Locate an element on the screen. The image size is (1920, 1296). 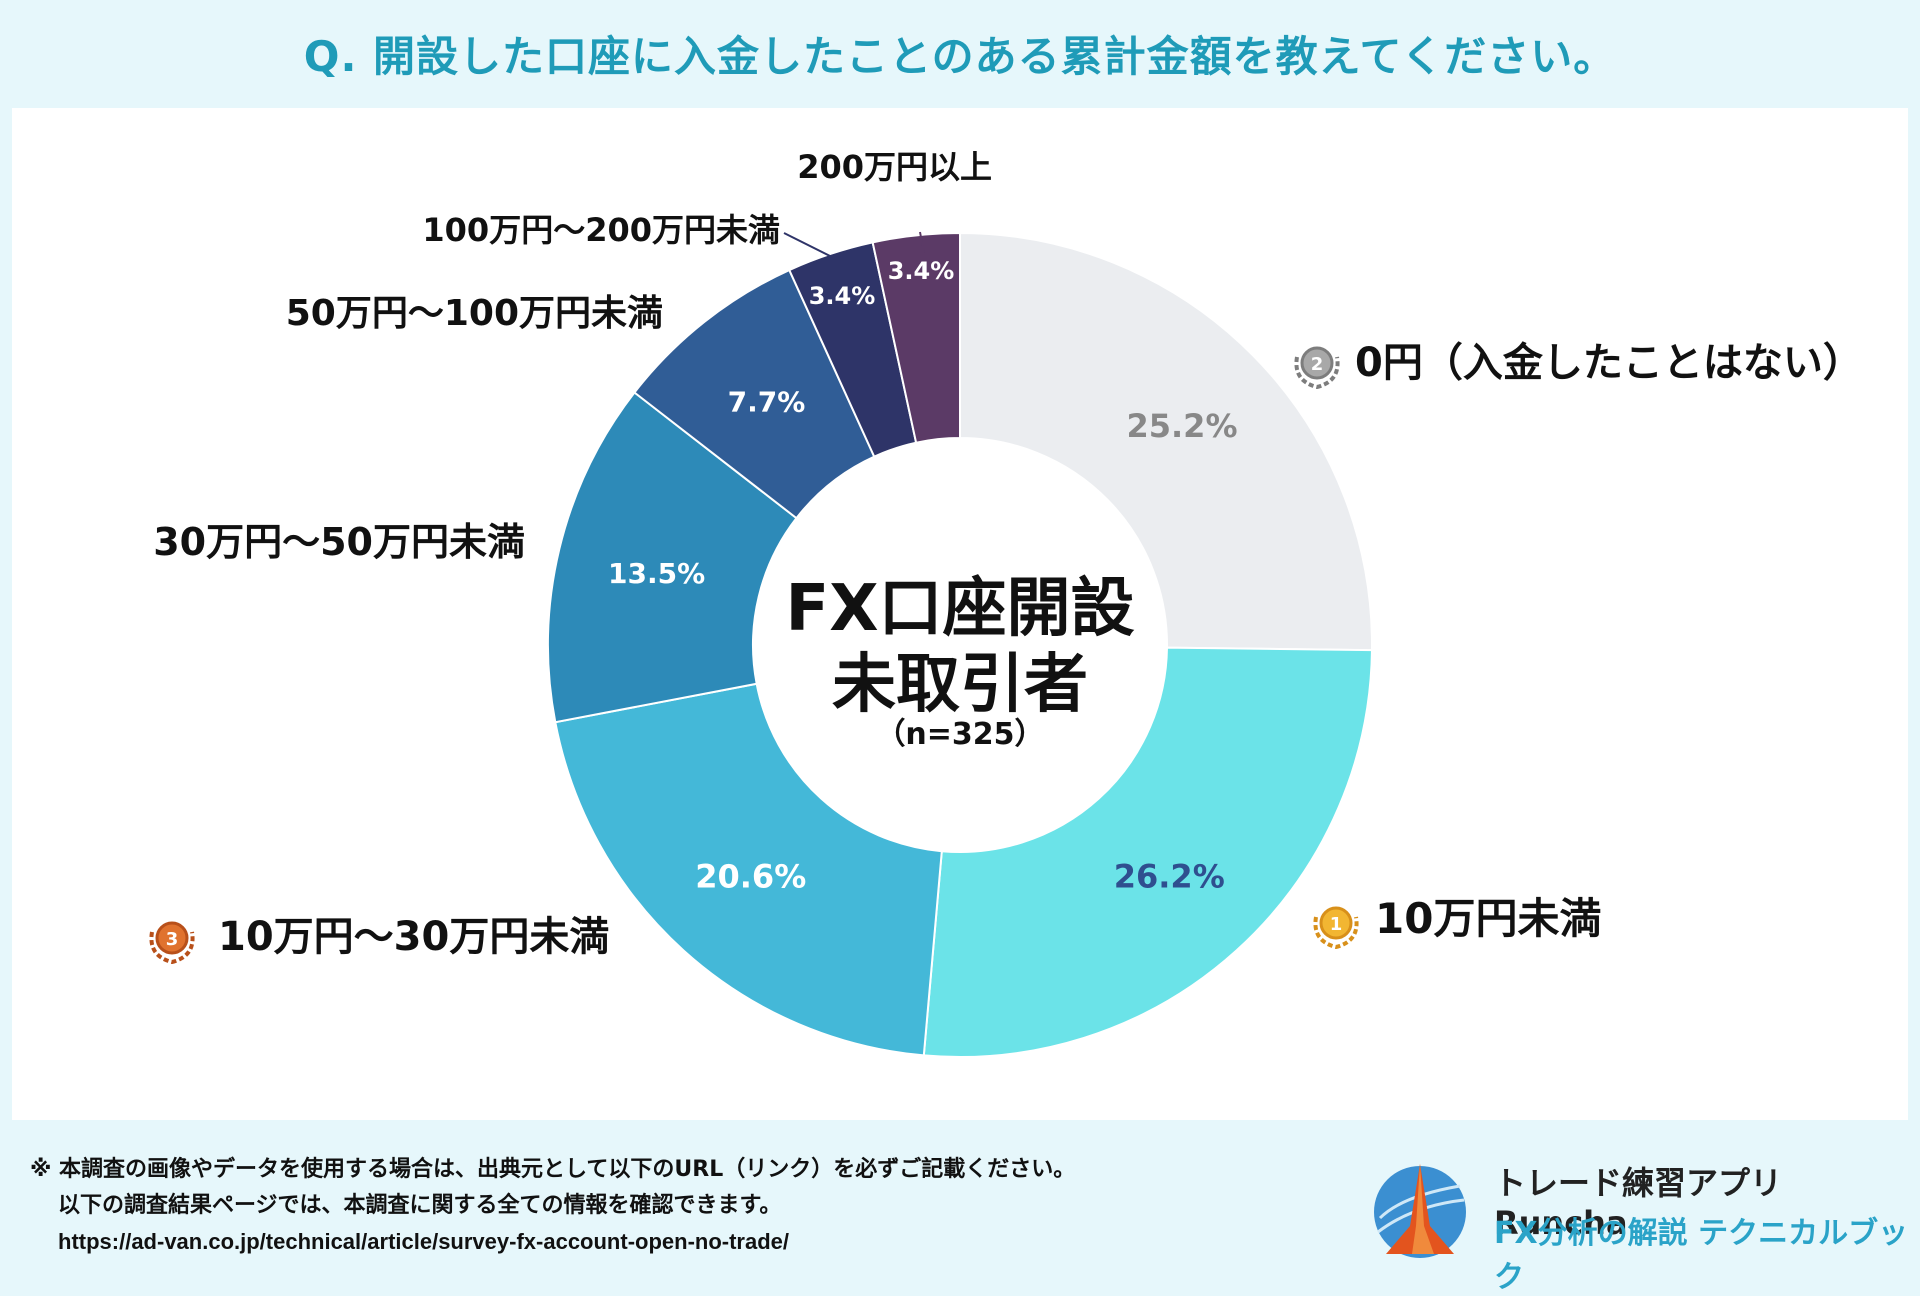
center-title-line2: 未取引者 is located at coordinates (960, 685).